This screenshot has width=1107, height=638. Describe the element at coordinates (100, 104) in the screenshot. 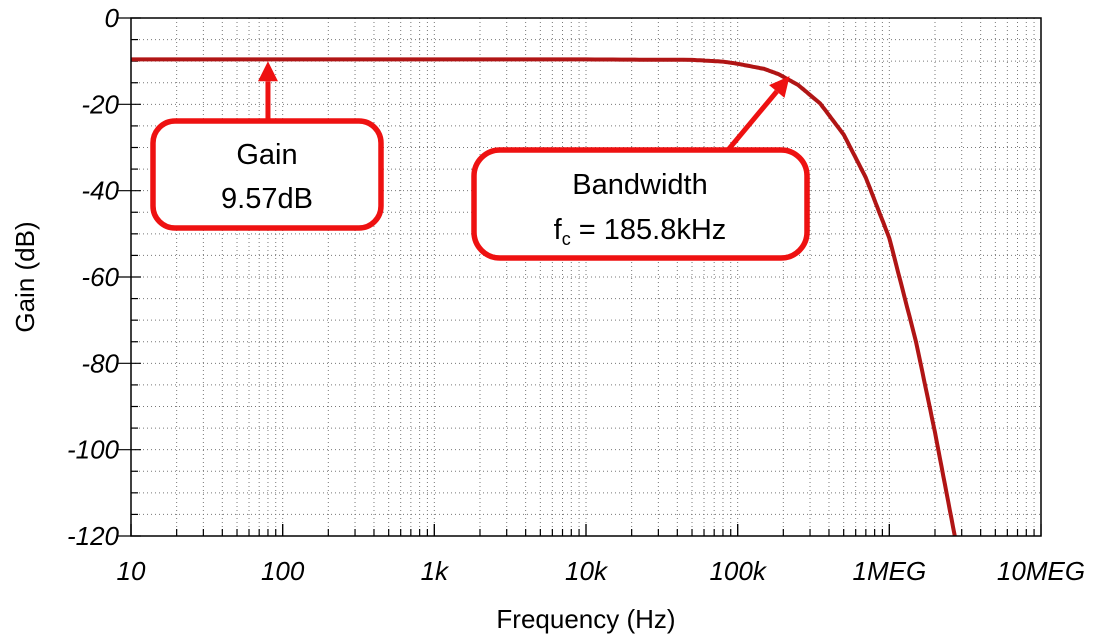

I see `y-tick-label: -20` at that location.